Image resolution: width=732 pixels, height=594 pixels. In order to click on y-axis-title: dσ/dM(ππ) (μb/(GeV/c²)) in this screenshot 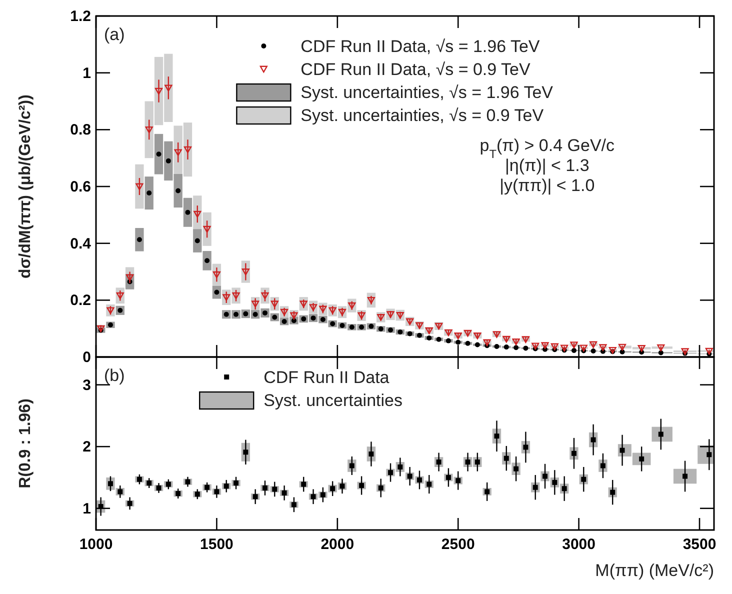, I will do `click(25, 186)`.